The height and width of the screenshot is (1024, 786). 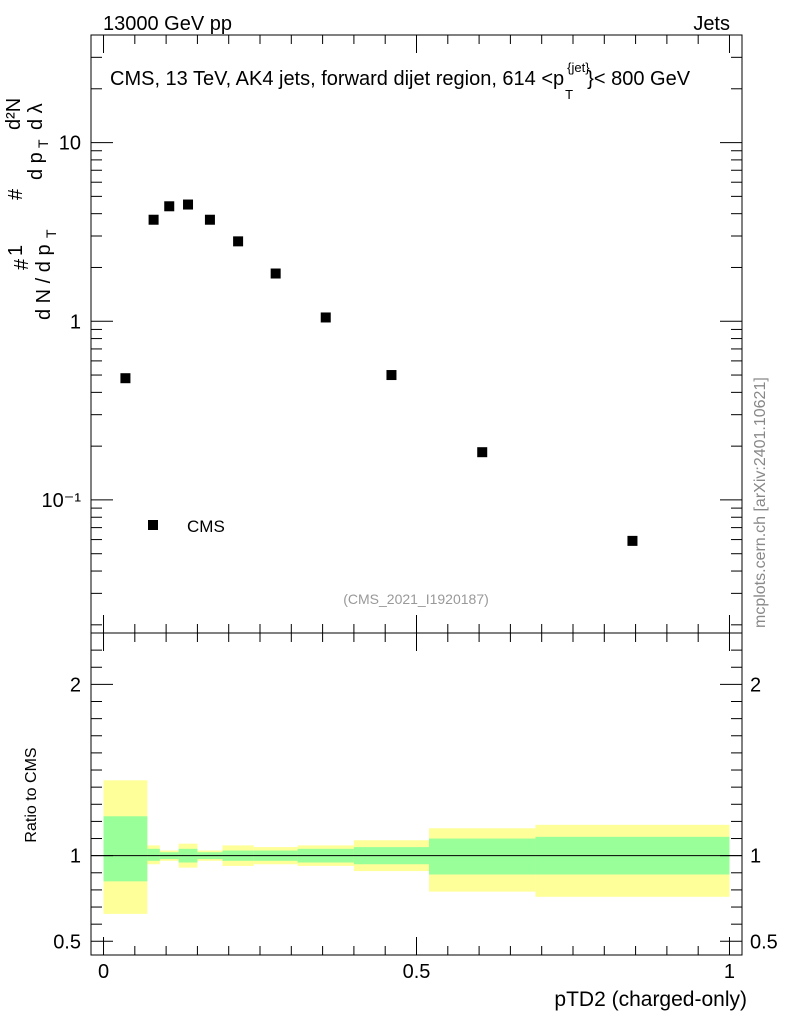 What do you see at coordinates (650, 999) in the screenshot?
I see `x-axis-label: pTD2 (charged-only)` at bounding box center [650, 999].